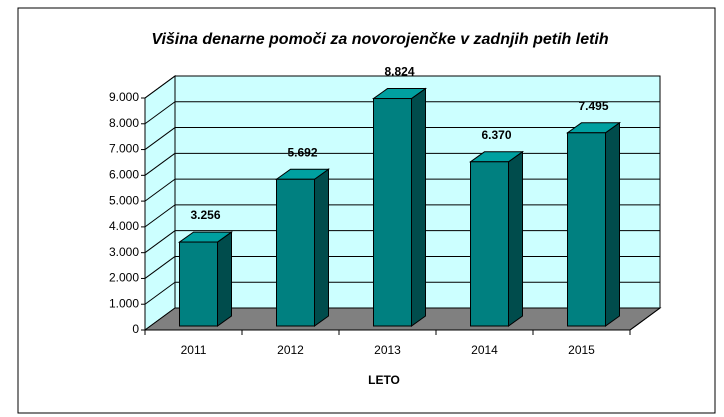 This screenshot has height=417, width=724. I want to click on x-tick-label: 2012, so click(290, 350).